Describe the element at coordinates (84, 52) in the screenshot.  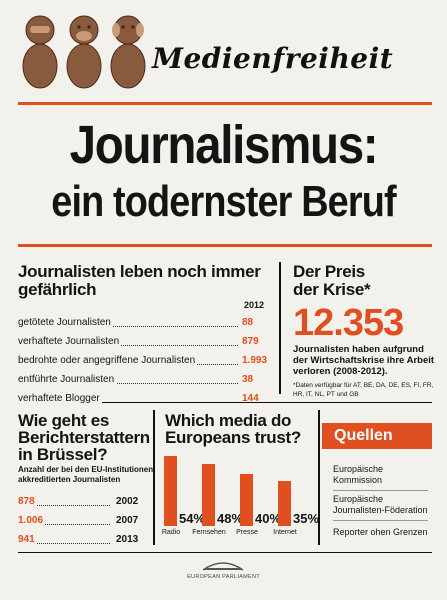
I see `three-monkeys-icon` at that location.